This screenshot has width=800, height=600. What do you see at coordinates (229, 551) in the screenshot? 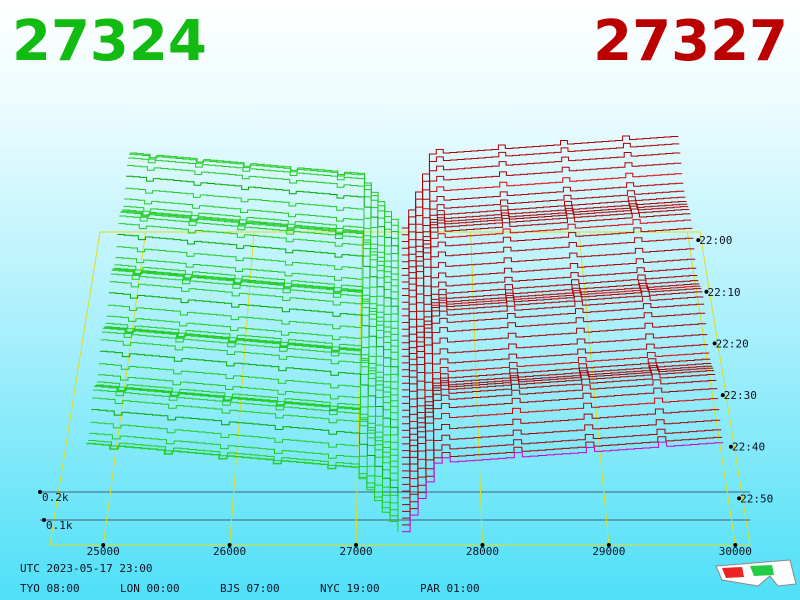
I see `price-tick-label: 26000` at bounding box center [229, 551].